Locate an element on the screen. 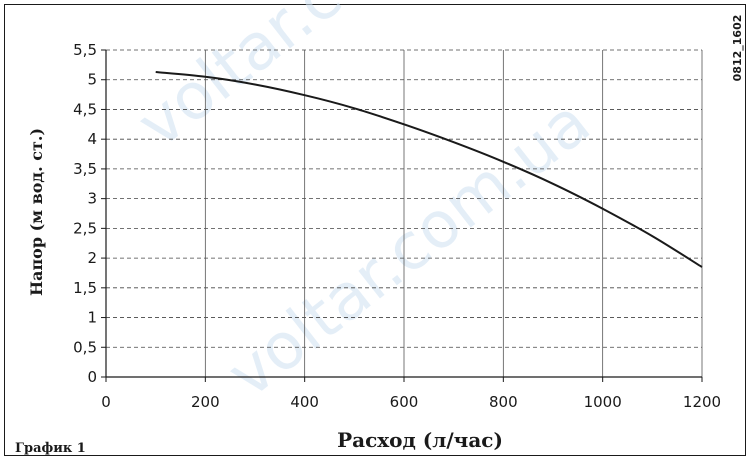 The image size is (752, 462). x-tick-label-4: 800 is located at coordinates (503, 402).